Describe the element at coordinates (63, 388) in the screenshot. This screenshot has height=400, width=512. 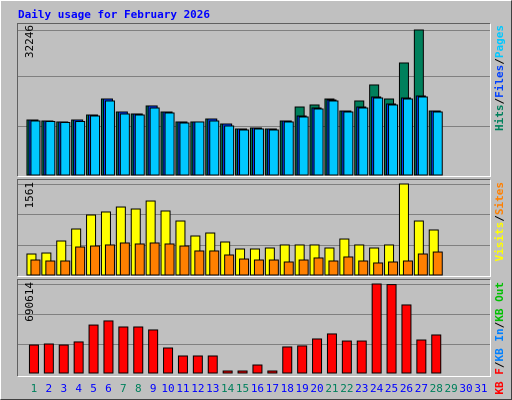
I see `x-tick-label: 3` at that location.